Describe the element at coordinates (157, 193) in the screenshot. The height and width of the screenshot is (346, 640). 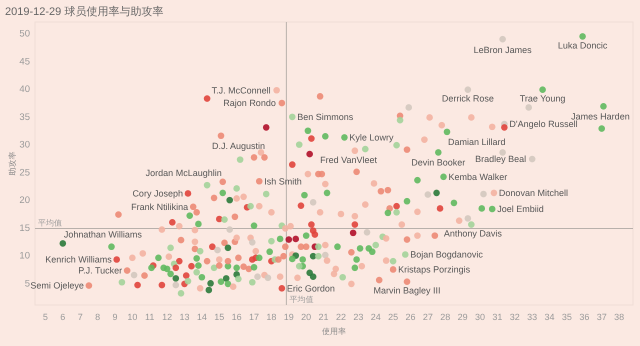
I see `annotation: Cory Joseph` at that location.